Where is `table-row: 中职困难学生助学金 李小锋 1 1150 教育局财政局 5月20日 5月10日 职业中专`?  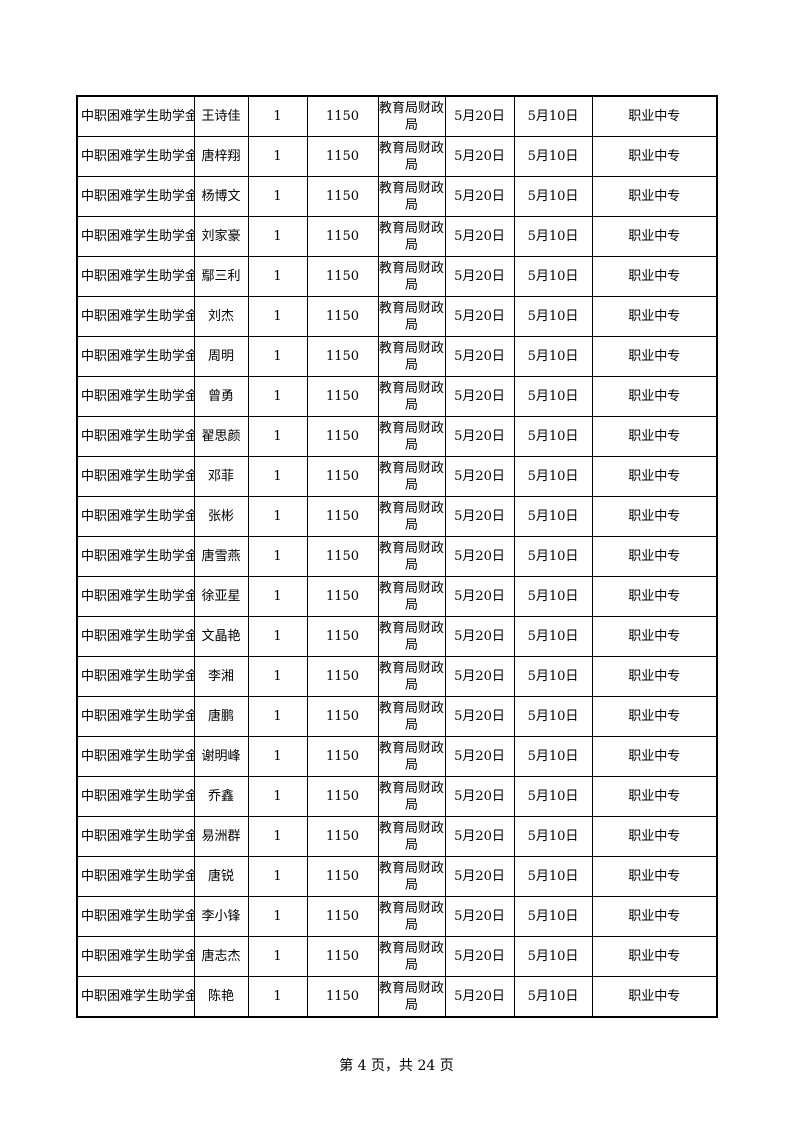 table-row: 中职困难学生助学金 李小锋 1 1150 教育局财政局 5月20日 5月10日 职业中专 is located at coordinates (397, 916).